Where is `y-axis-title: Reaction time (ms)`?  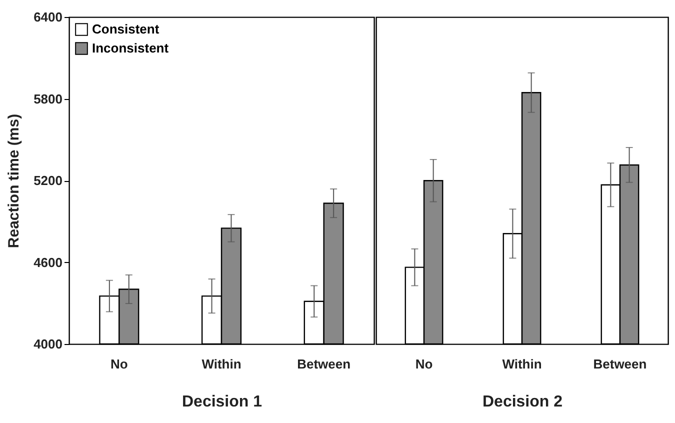
y-axis-title: Reaction time (ms) is located at coordinates (14, 181).